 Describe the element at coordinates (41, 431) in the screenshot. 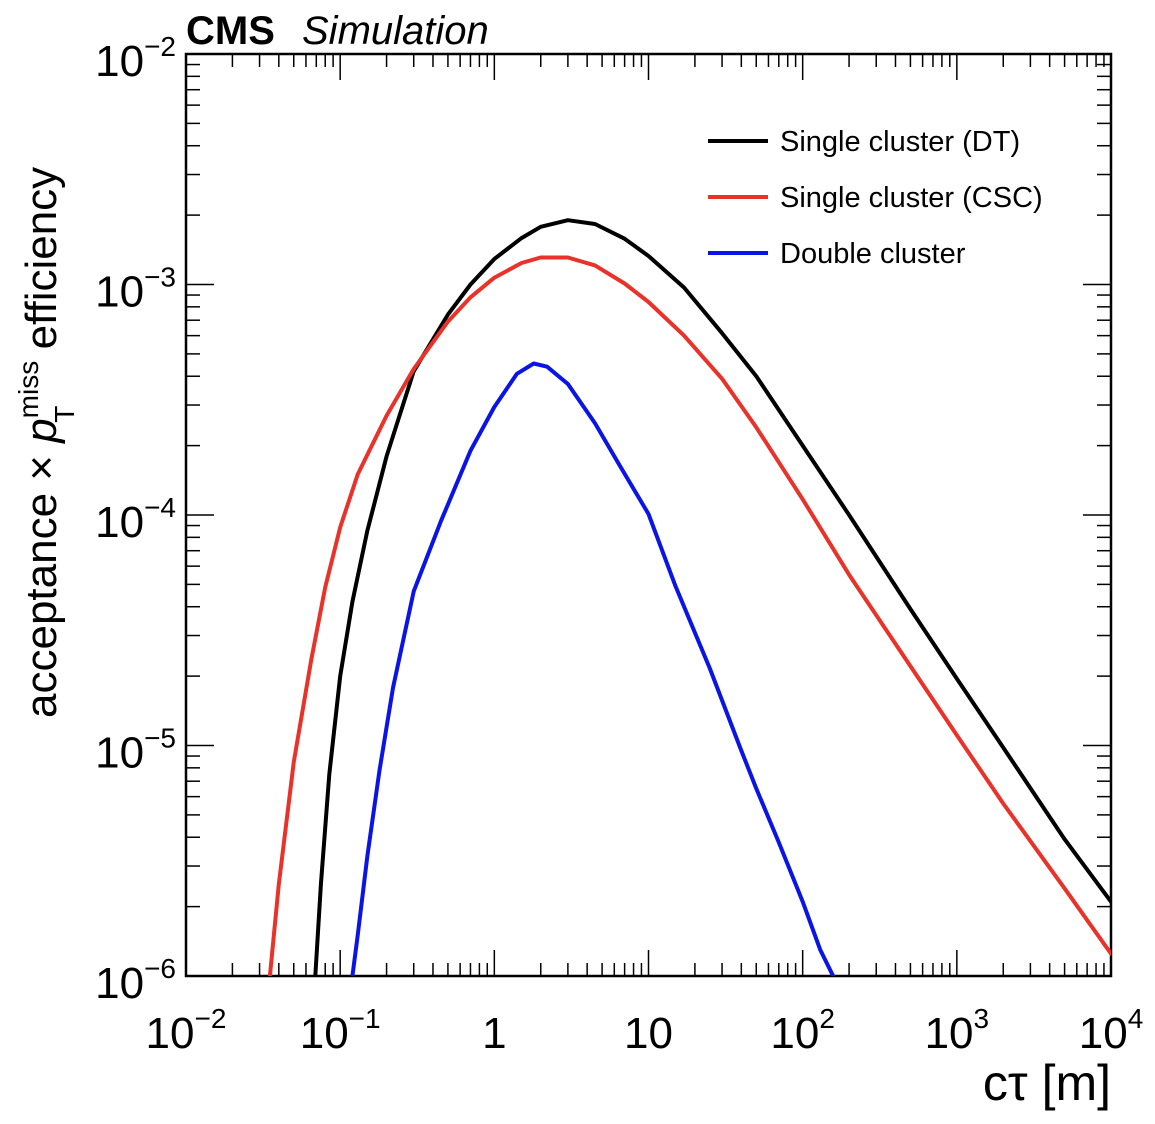

I see `y-axis-title-symbol: p` at that location.